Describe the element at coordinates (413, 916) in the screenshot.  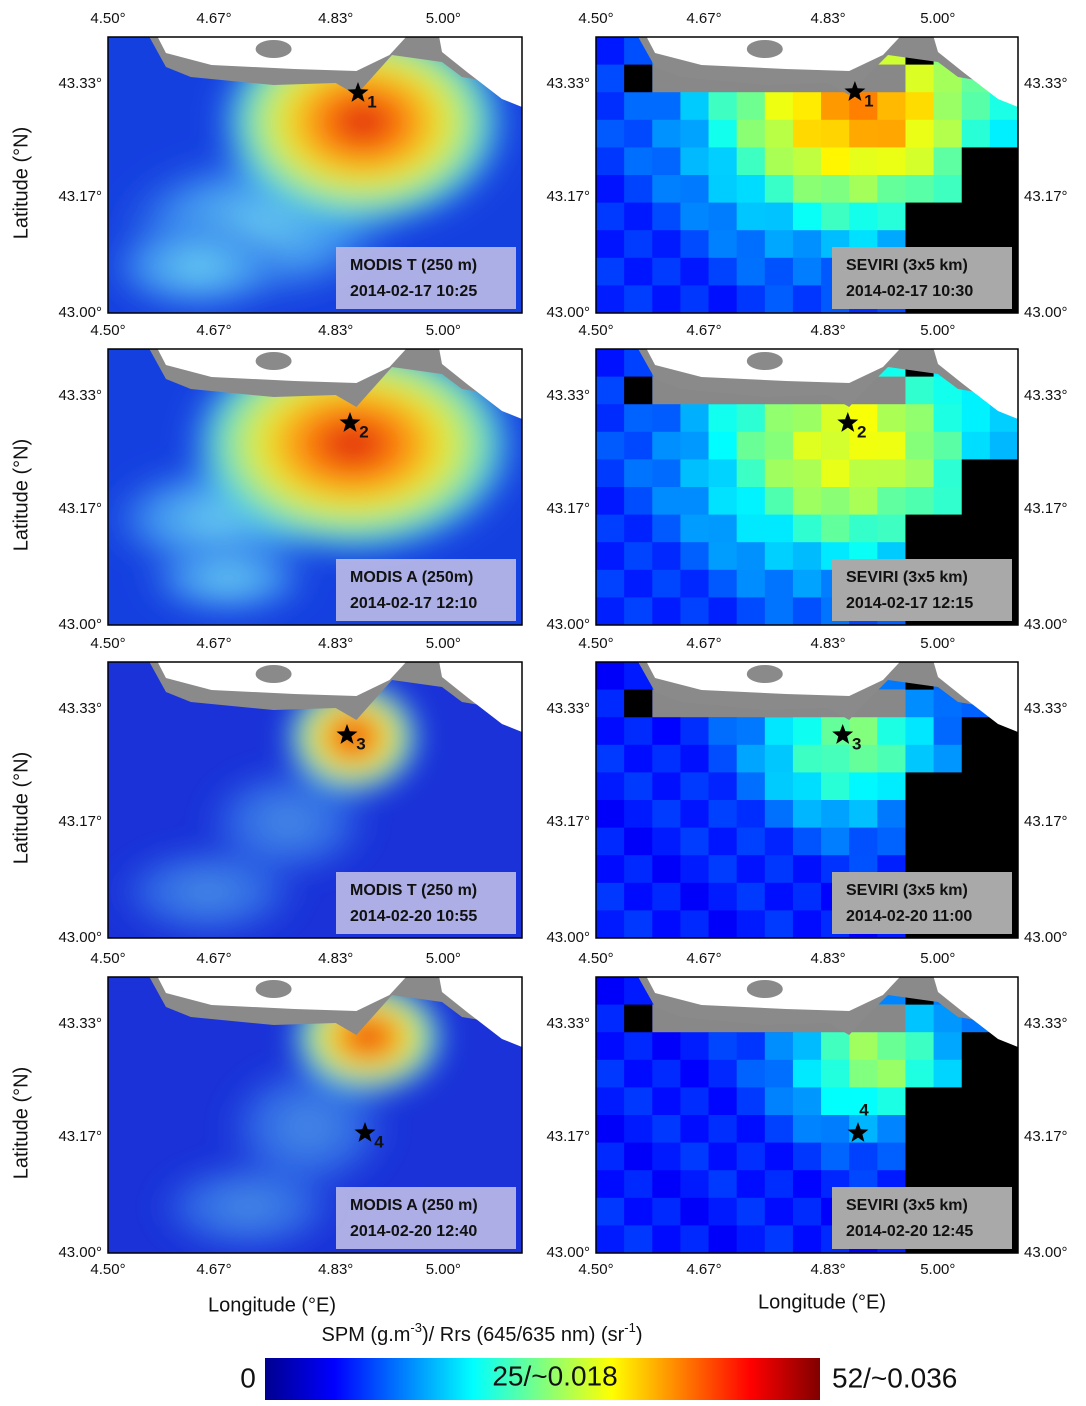
I see `datetime-label: 2014-02-20 10:55` at that location.